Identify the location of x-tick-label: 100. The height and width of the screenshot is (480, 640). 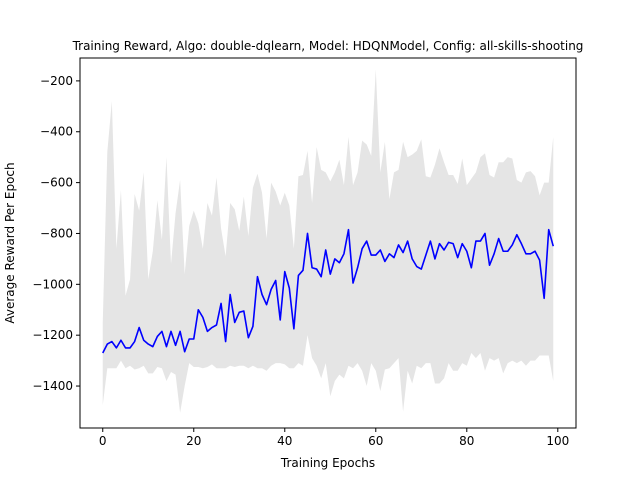
(557, 441).